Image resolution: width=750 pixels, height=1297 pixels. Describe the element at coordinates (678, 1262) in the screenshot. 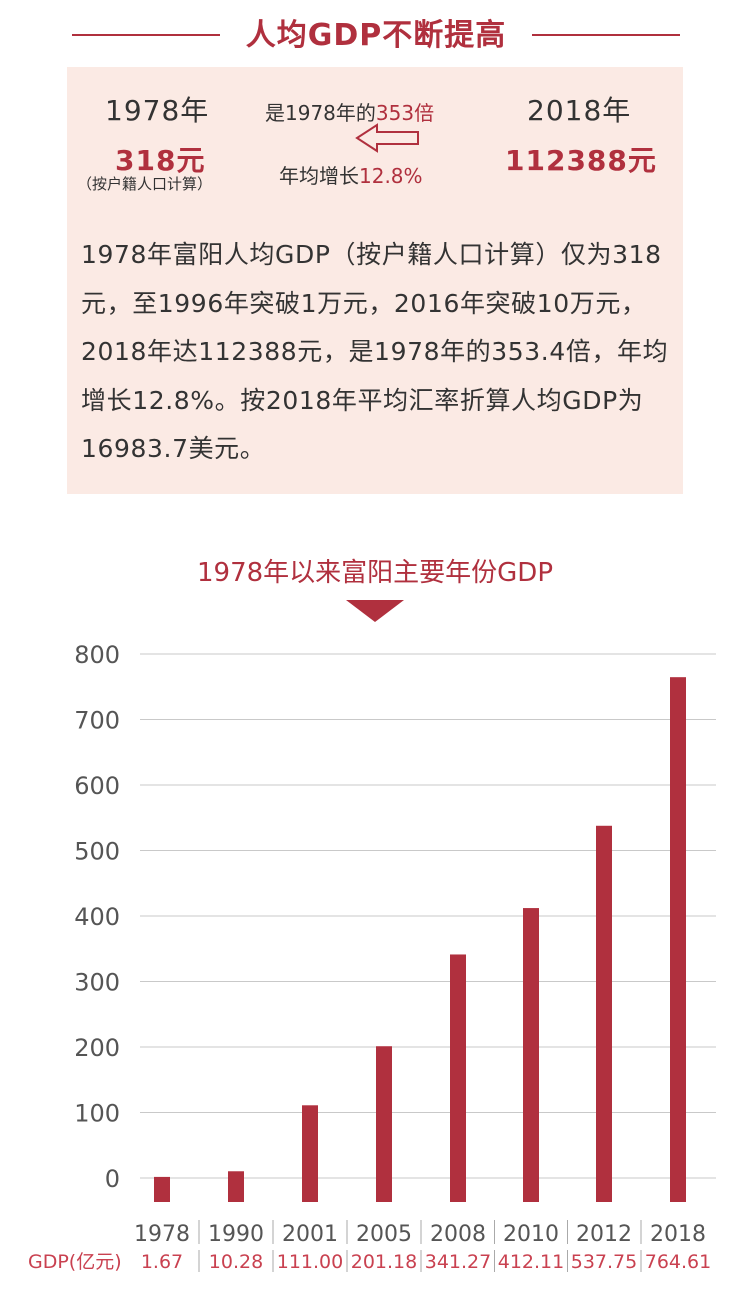

I see `data-label: 764.61` at that location.